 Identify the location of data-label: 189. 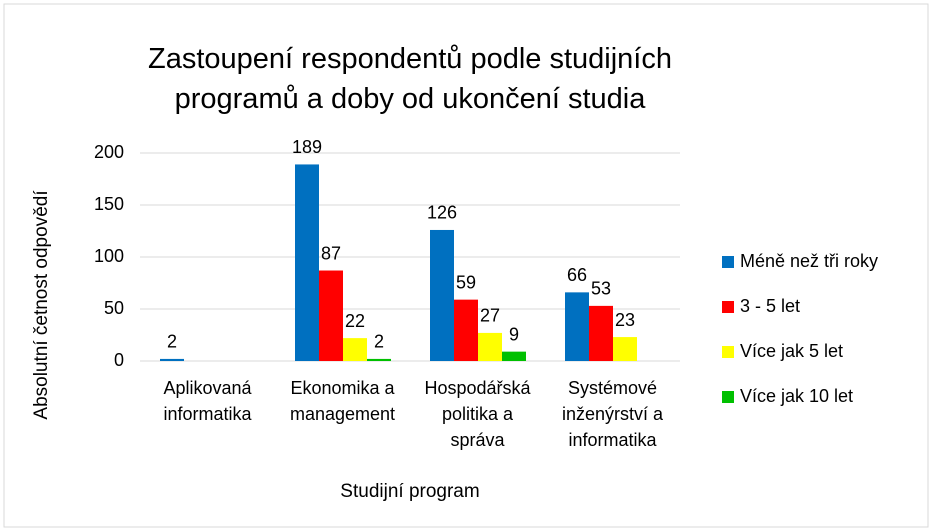
(307, 147).